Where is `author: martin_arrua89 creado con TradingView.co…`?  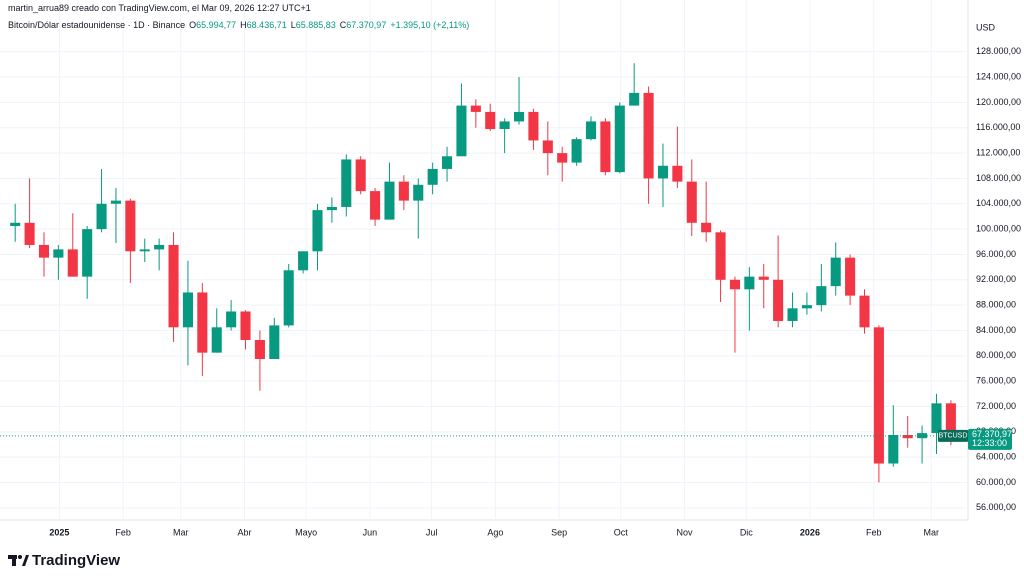
author: martin_arrua89 creado con TradingView.co… is located at coordinates (159, 8).